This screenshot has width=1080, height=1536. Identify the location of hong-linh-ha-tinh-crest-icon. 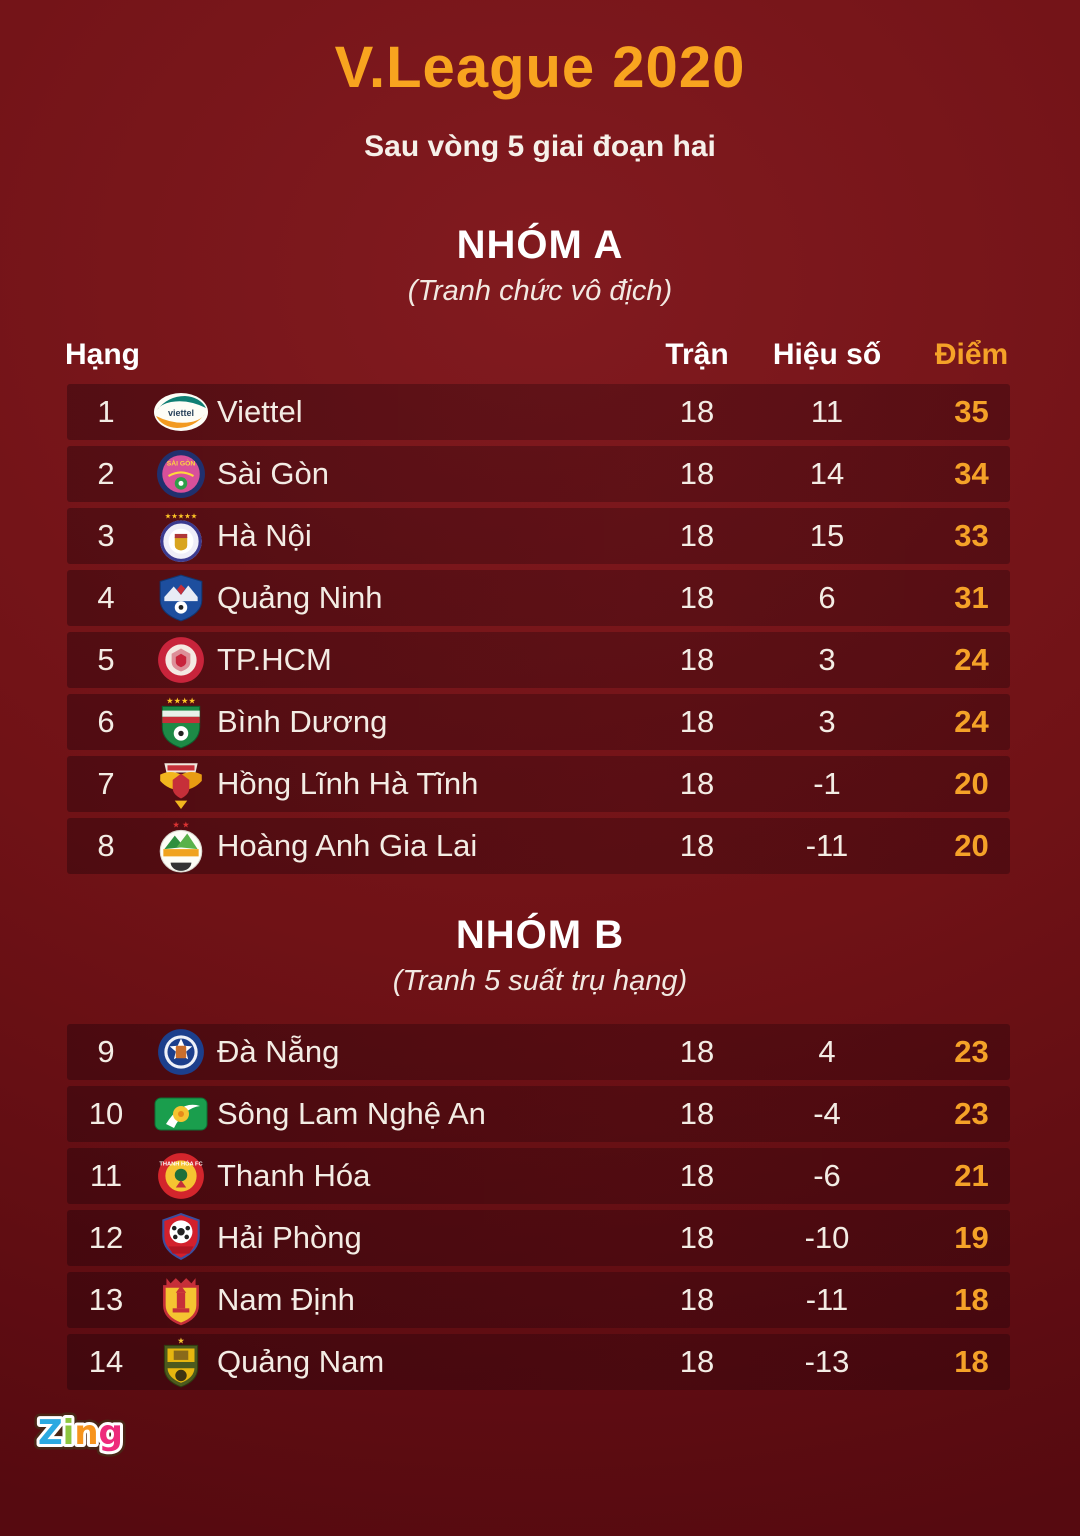
(181, 784).